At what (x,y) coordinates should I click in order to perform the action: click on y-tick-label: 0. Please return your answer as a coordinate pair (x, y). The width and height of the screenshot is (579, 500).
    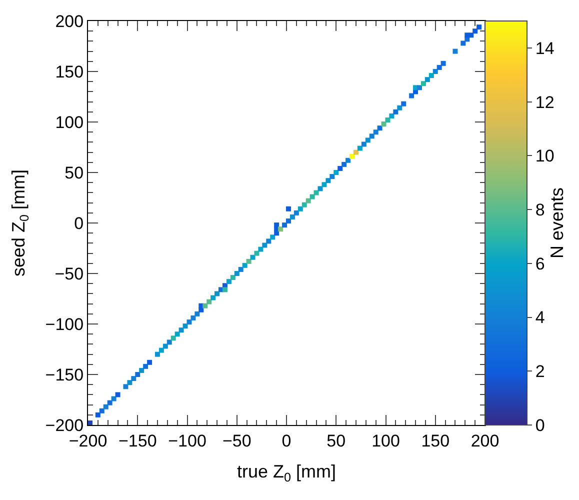
    Looking at the image, I should click on (79, 223).